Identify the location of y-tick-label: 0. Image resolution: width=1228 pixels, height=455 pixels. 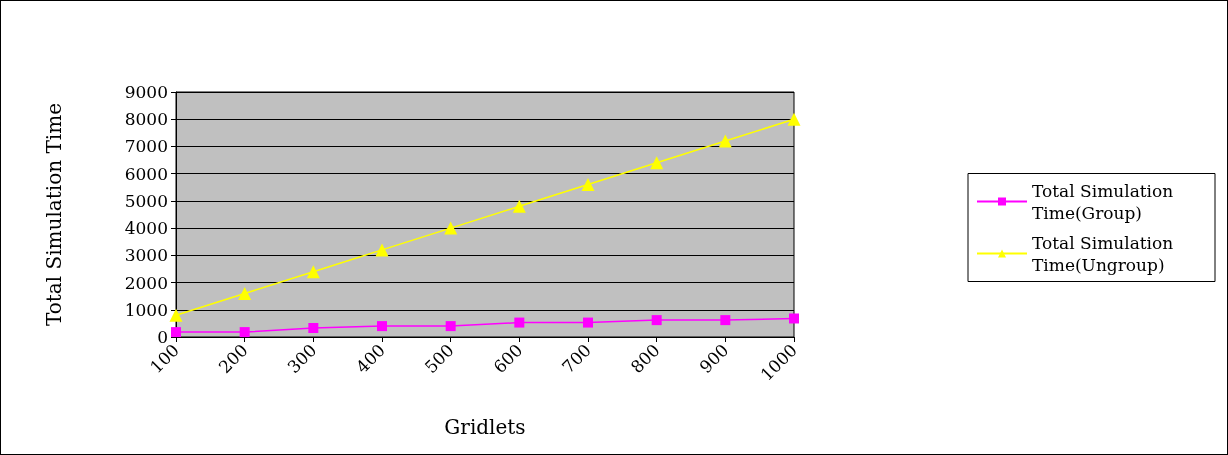
(162, 337).